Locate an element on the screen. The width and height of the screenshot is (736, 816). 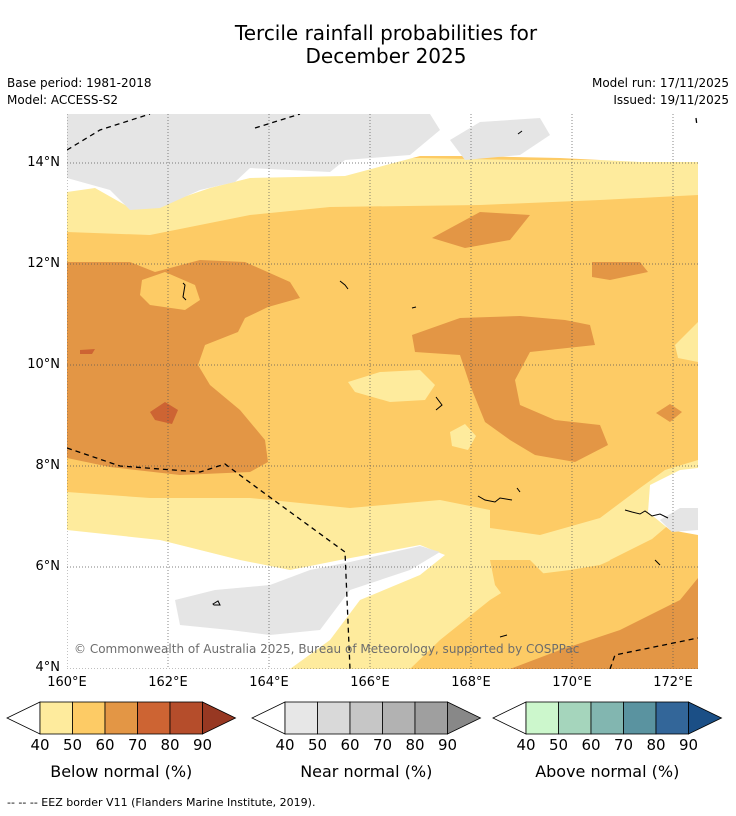
near-normal-south is located at coordinates (307, 590).